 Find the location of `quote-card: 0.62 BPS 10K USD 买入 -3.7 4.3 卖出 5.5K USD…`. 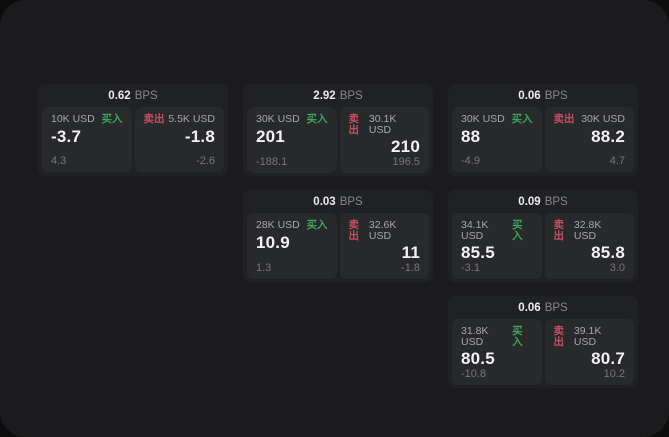

quote-card: 0.62 BPS 10K USD 买入 -3.7 4.3 卖出 5.5K USD… is located at coordinates (133, 130).